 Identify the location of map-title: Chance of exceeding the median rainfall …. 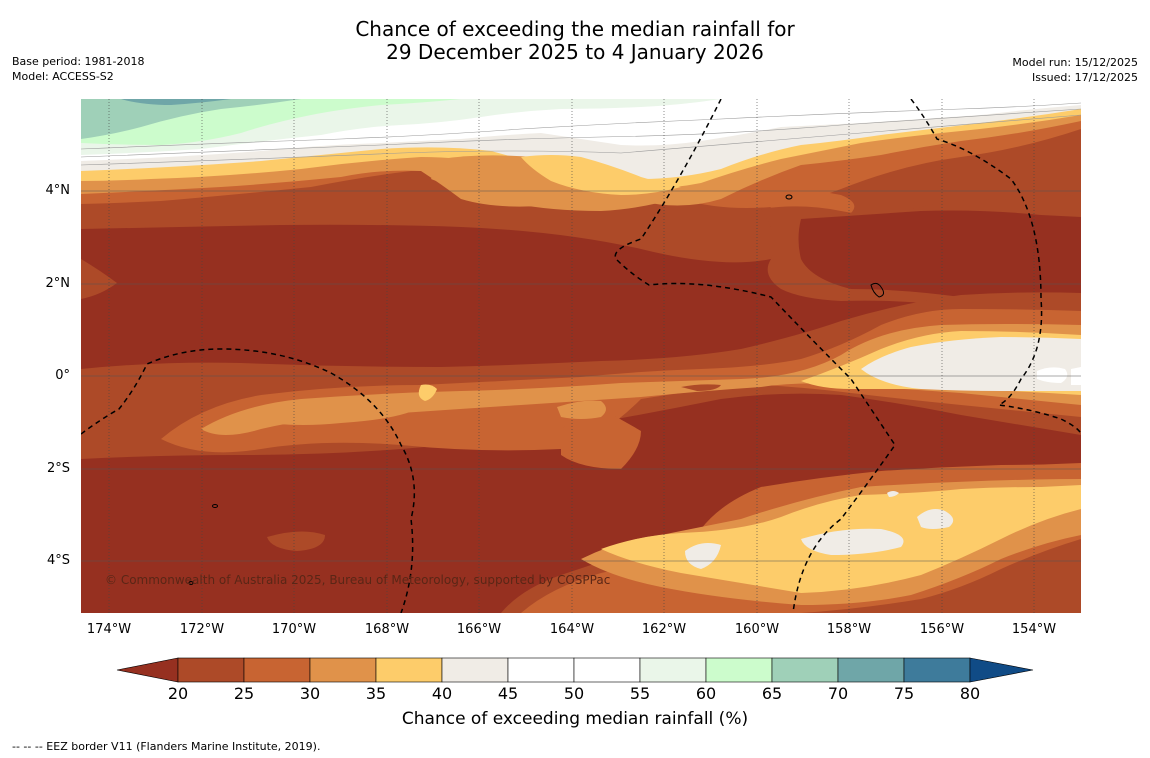
(575, 41).